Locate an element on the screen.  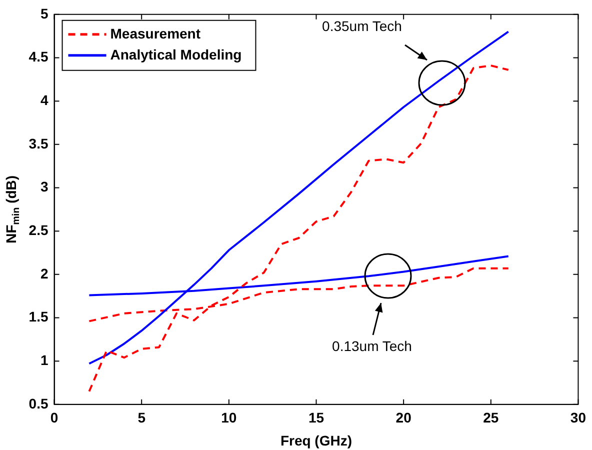
y-axis-title: NFmin (dB) is located at coordinates (12, 209).